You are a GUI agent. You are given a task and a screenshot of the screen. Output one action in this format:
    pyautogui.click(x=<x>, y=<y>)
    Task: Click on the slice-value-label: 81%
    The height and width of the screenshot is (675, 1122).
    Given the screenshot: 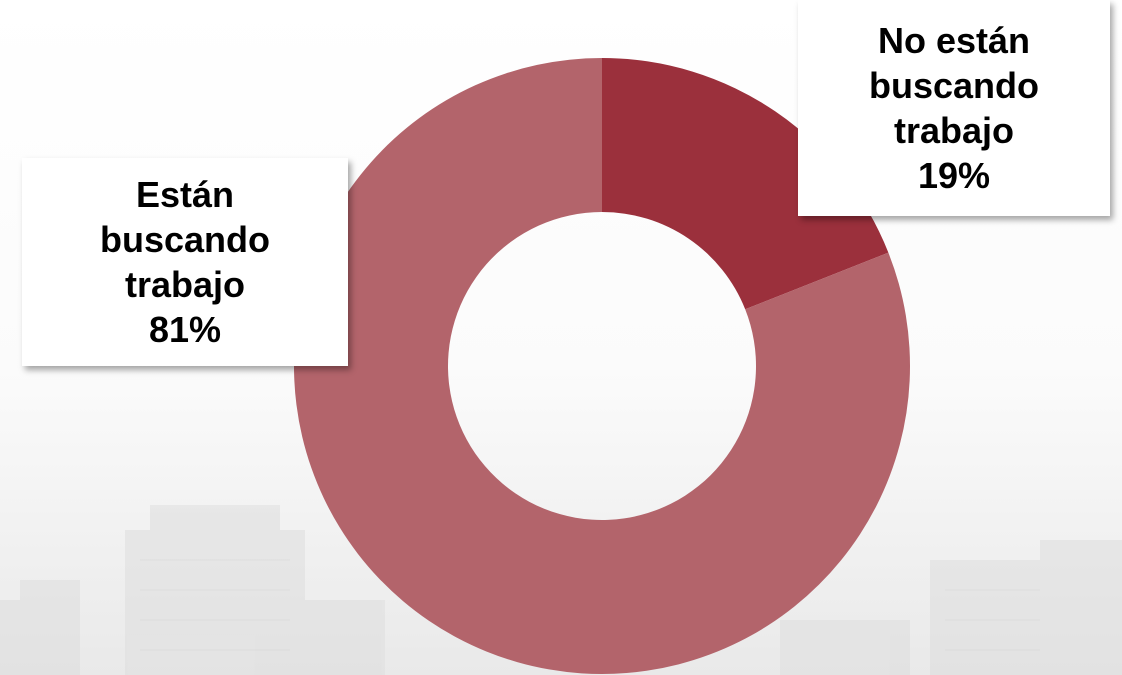 What is the action you would take?
    pyautogui.click(x=185, y=329)
    